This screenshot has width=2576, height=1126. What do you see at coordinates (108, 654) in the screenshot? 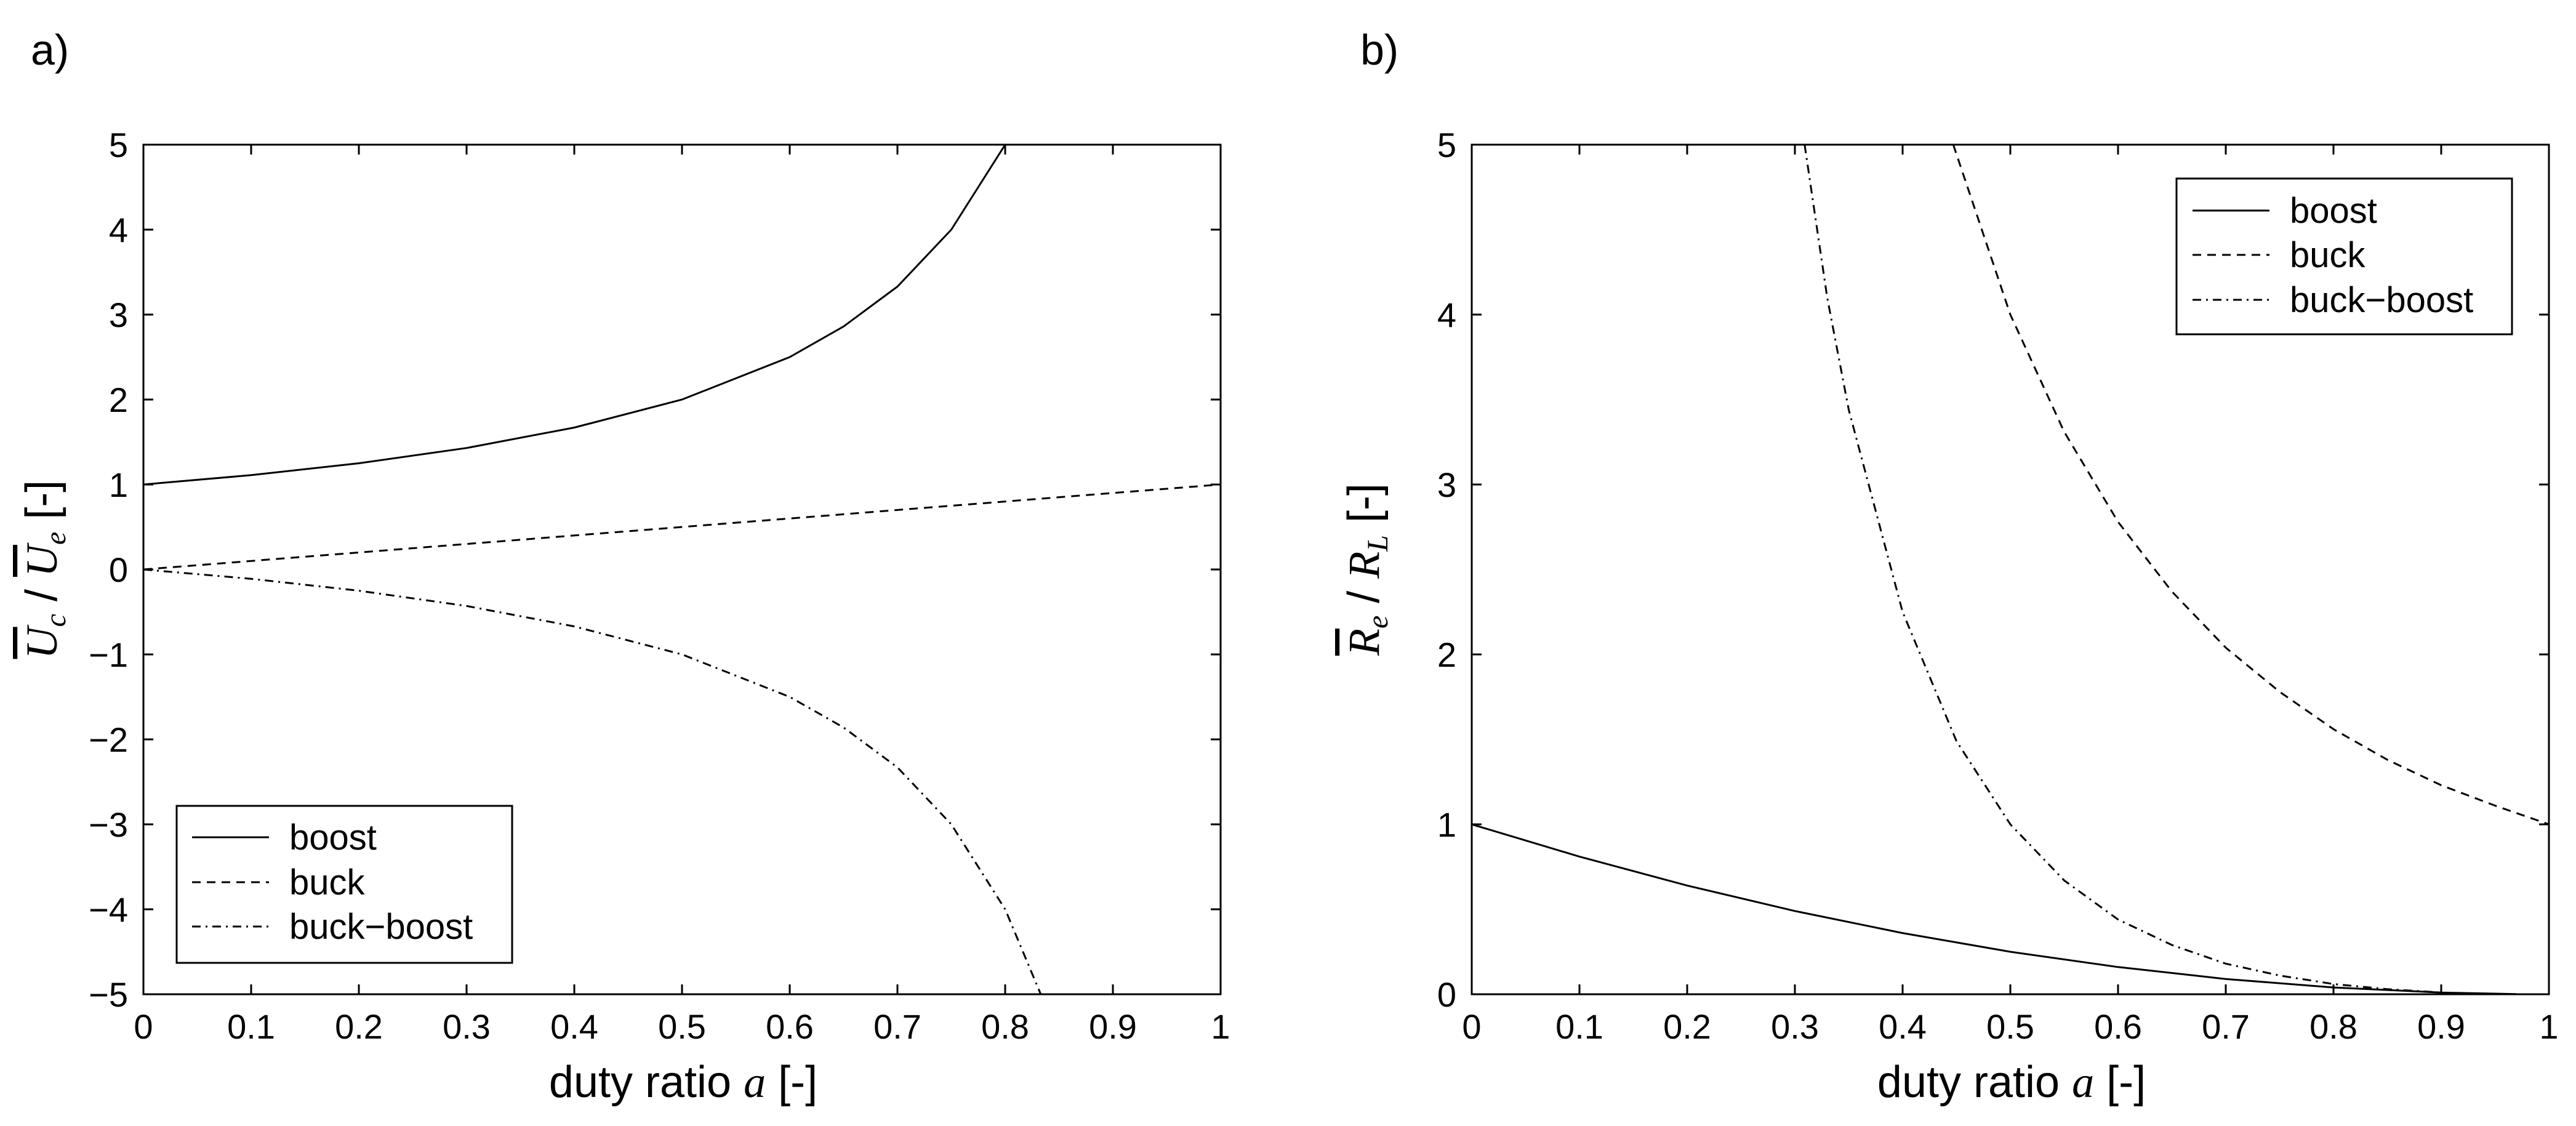
I see `y-tick-label: −1` at bounding box center [108, 654].